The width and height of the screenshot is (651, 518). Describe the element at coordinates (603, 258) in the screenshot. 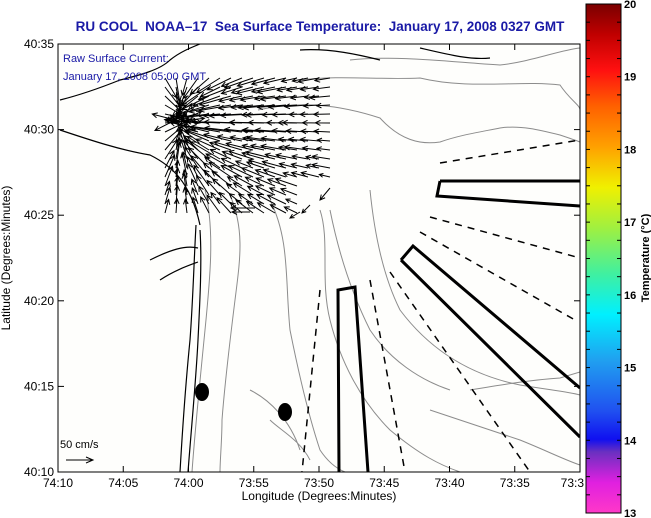

I see `colorbar` at that location.